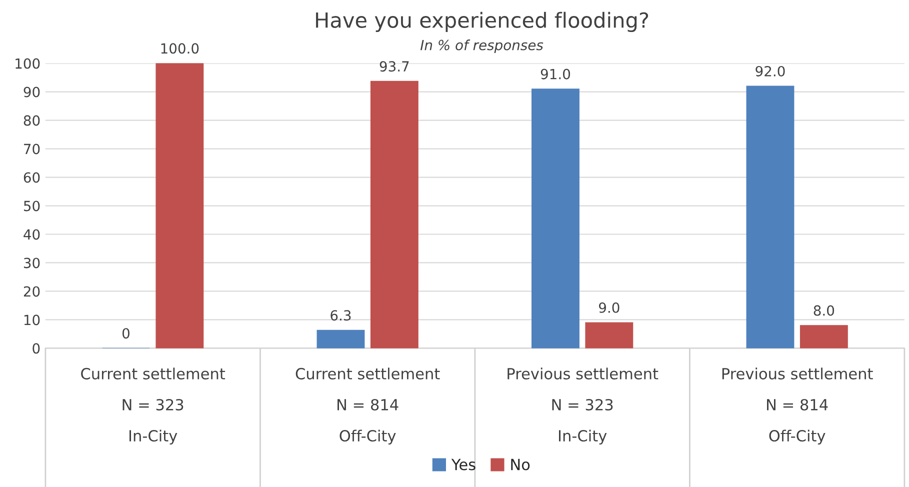  I want to click on legend-label: Yes, so click(463, 464).